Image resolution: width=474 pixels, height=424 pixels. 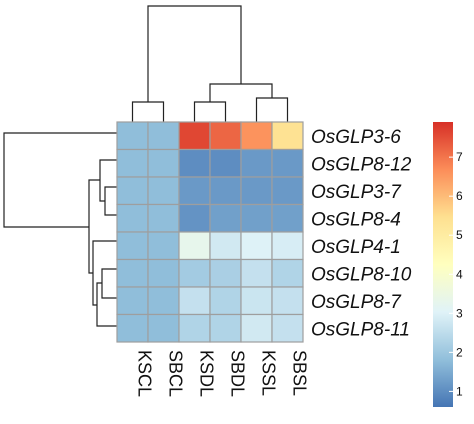 What do you see at coordinates (287, 136) in the screenshot?
I see `heatmap-cell-OsGLP3-6-SBSL` at bounding box center [287, 136].